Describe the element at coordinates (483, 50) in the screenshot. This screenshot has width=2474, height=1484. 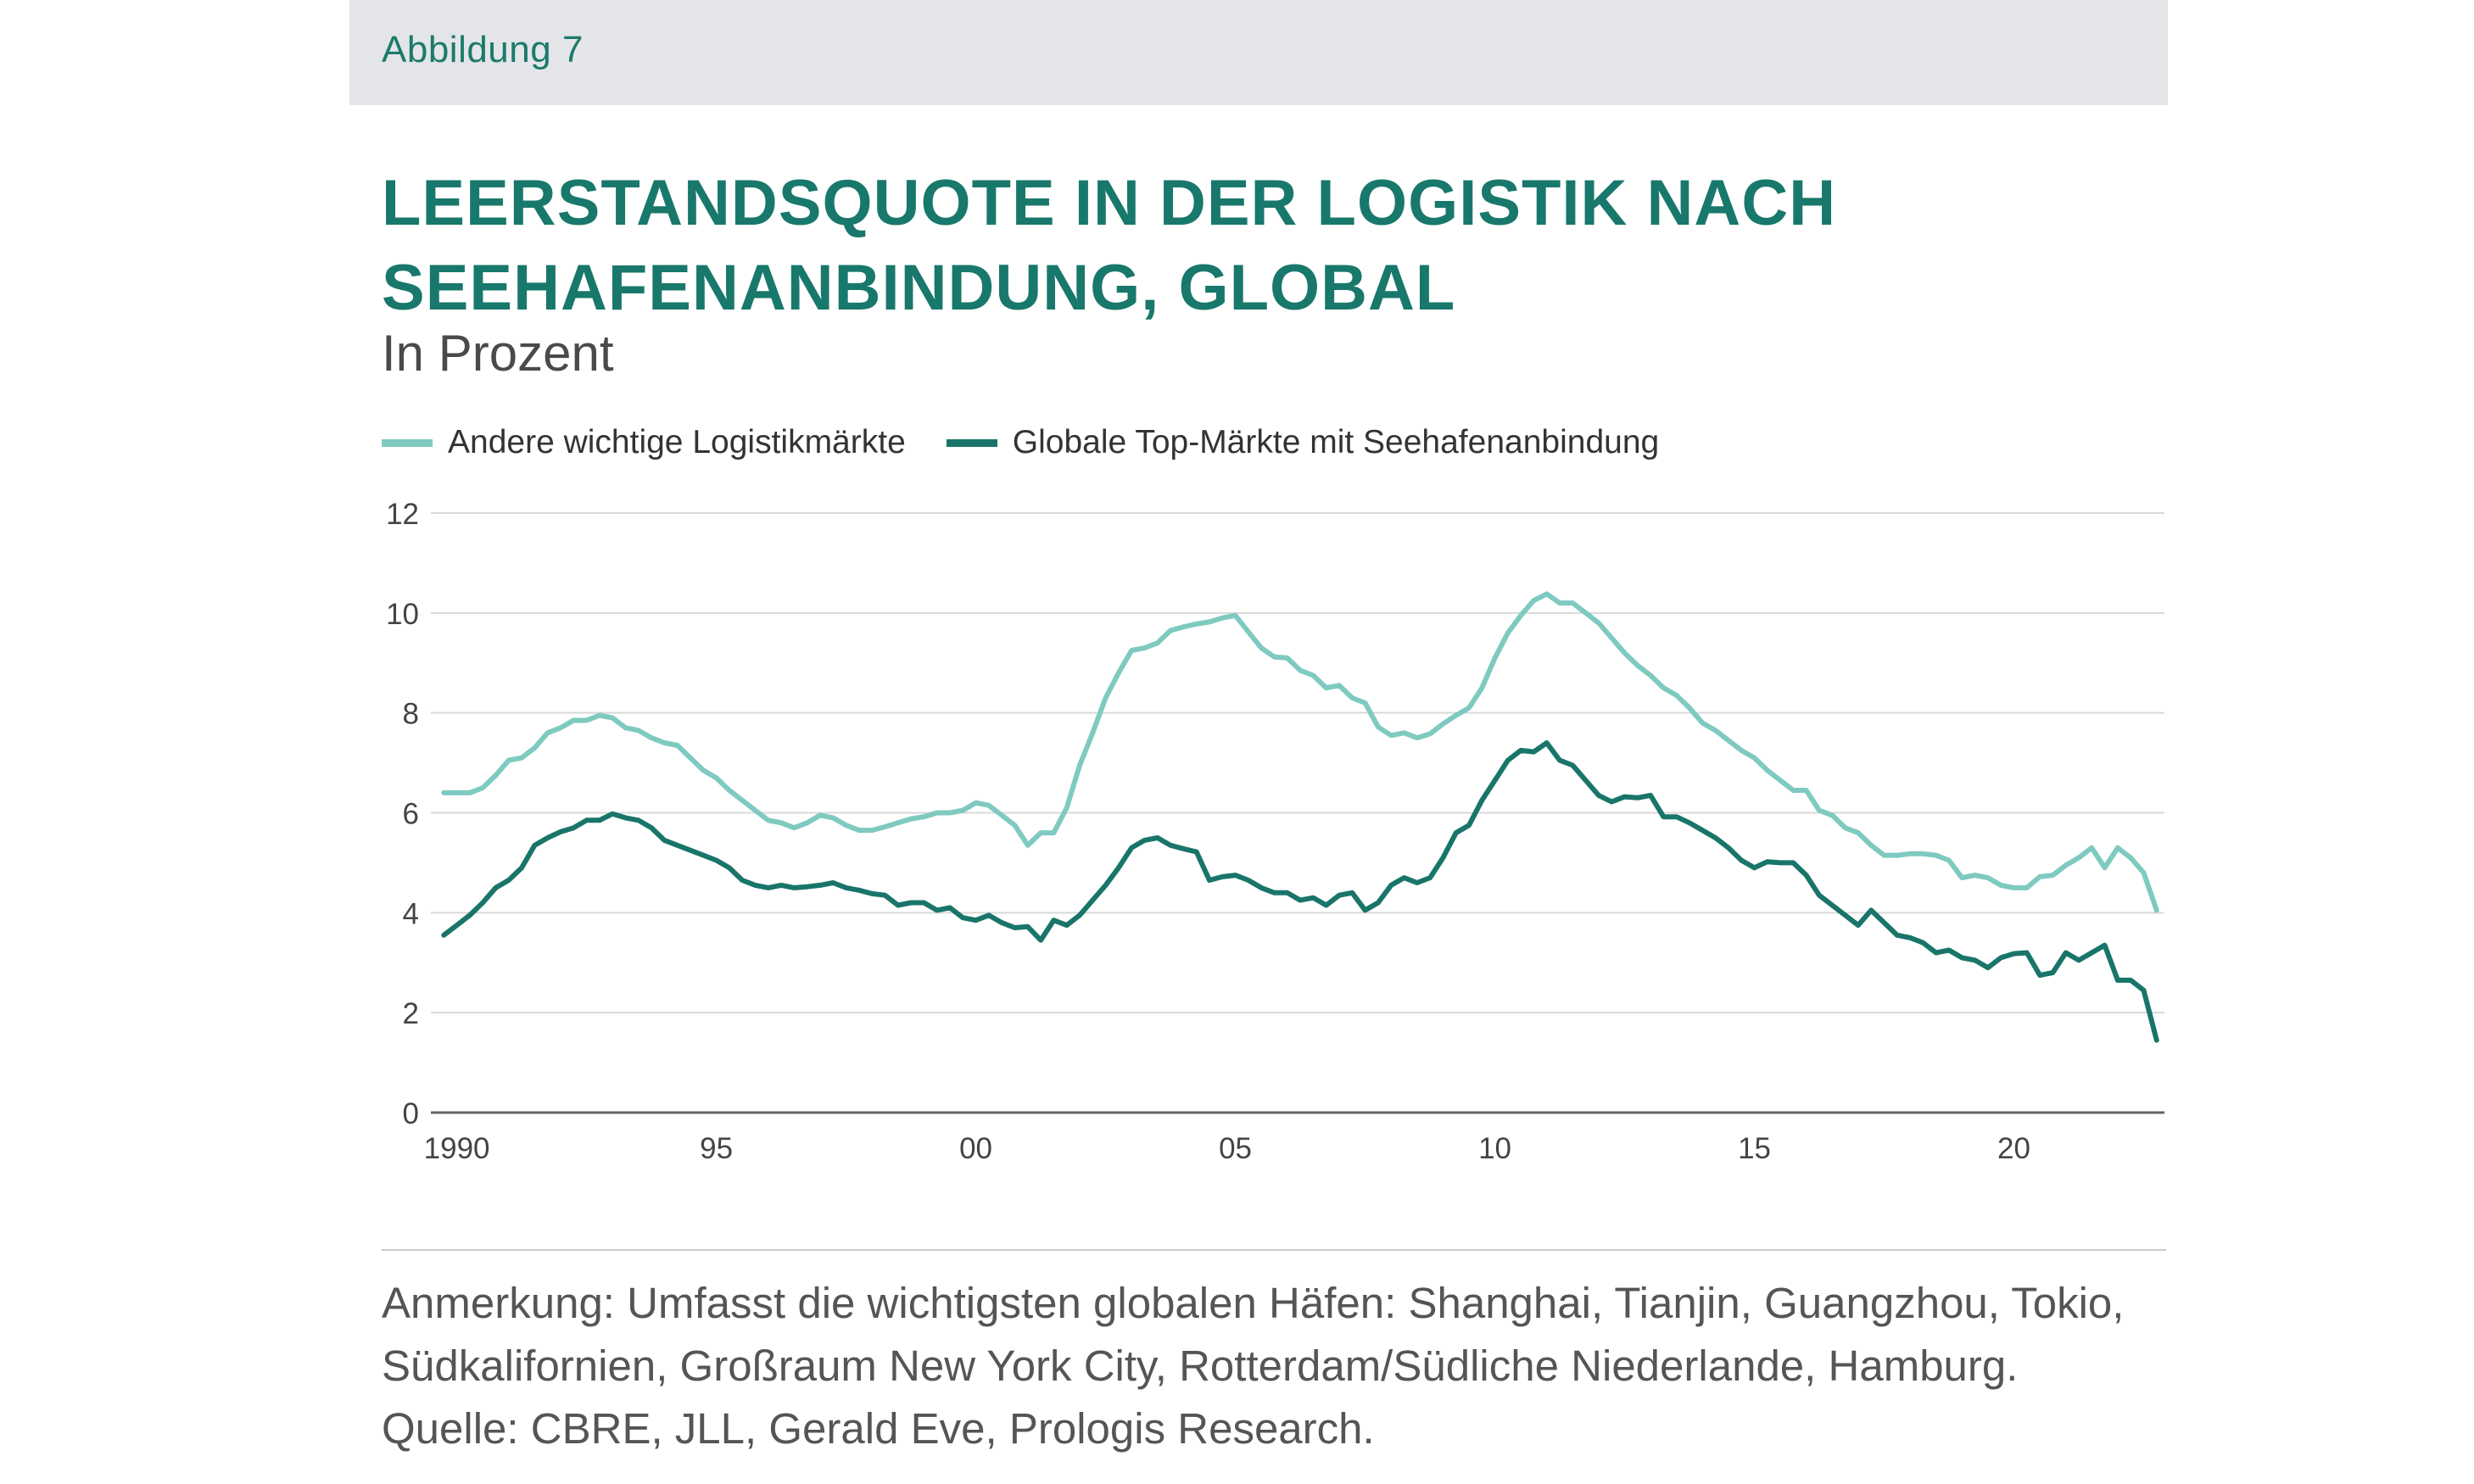
I see `figure-label: Abbildung 7` at that location.